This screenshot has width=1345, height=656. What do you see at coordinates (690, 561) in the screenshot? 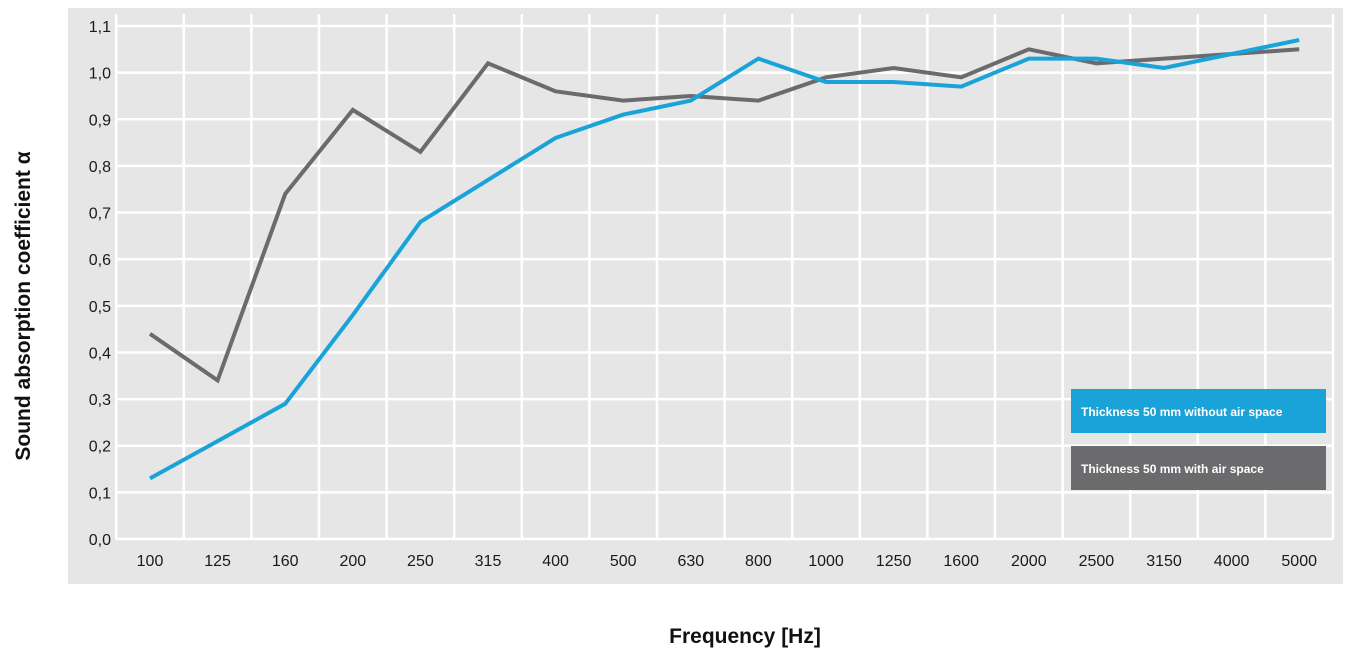
I see `x-tick-label: 630` at bounding box center [690, 561].